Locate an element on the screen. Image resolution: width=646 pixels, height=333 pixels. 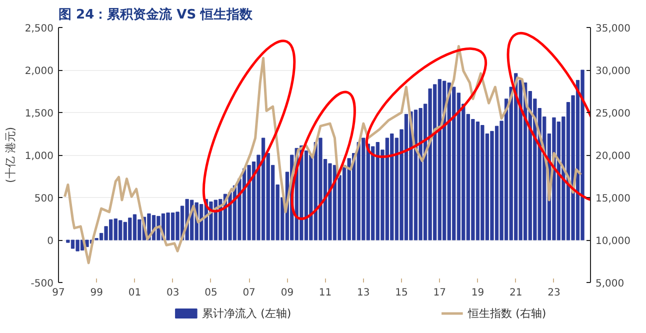
x-tick-label: 01 is located at coordinates (135, 293).